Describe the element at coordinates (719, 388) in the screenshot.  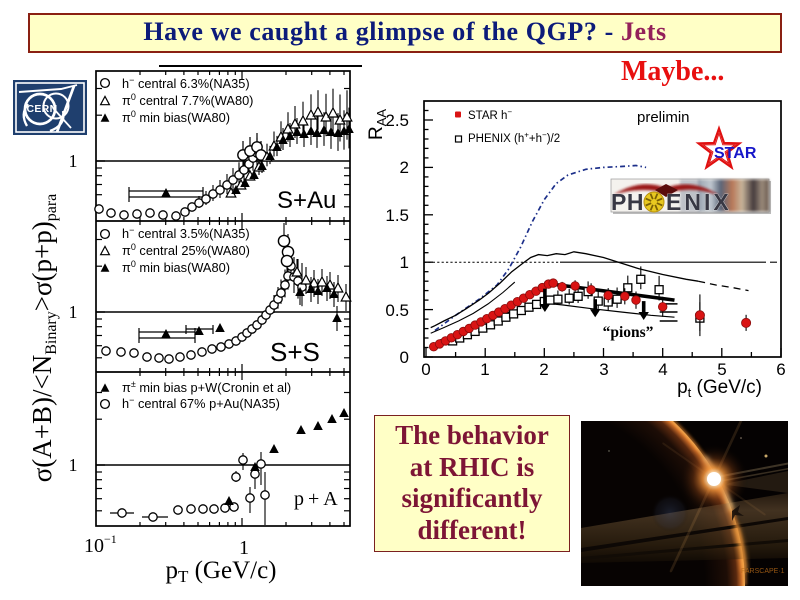
I see `svg-text: pt (GeV/c)` at that location.